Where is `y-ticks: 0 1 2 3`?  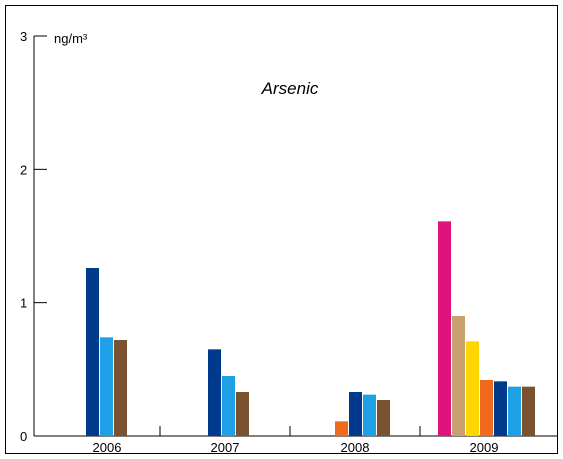
y-ticks: 0 1 2 3 is located at coordinates (33, 236).